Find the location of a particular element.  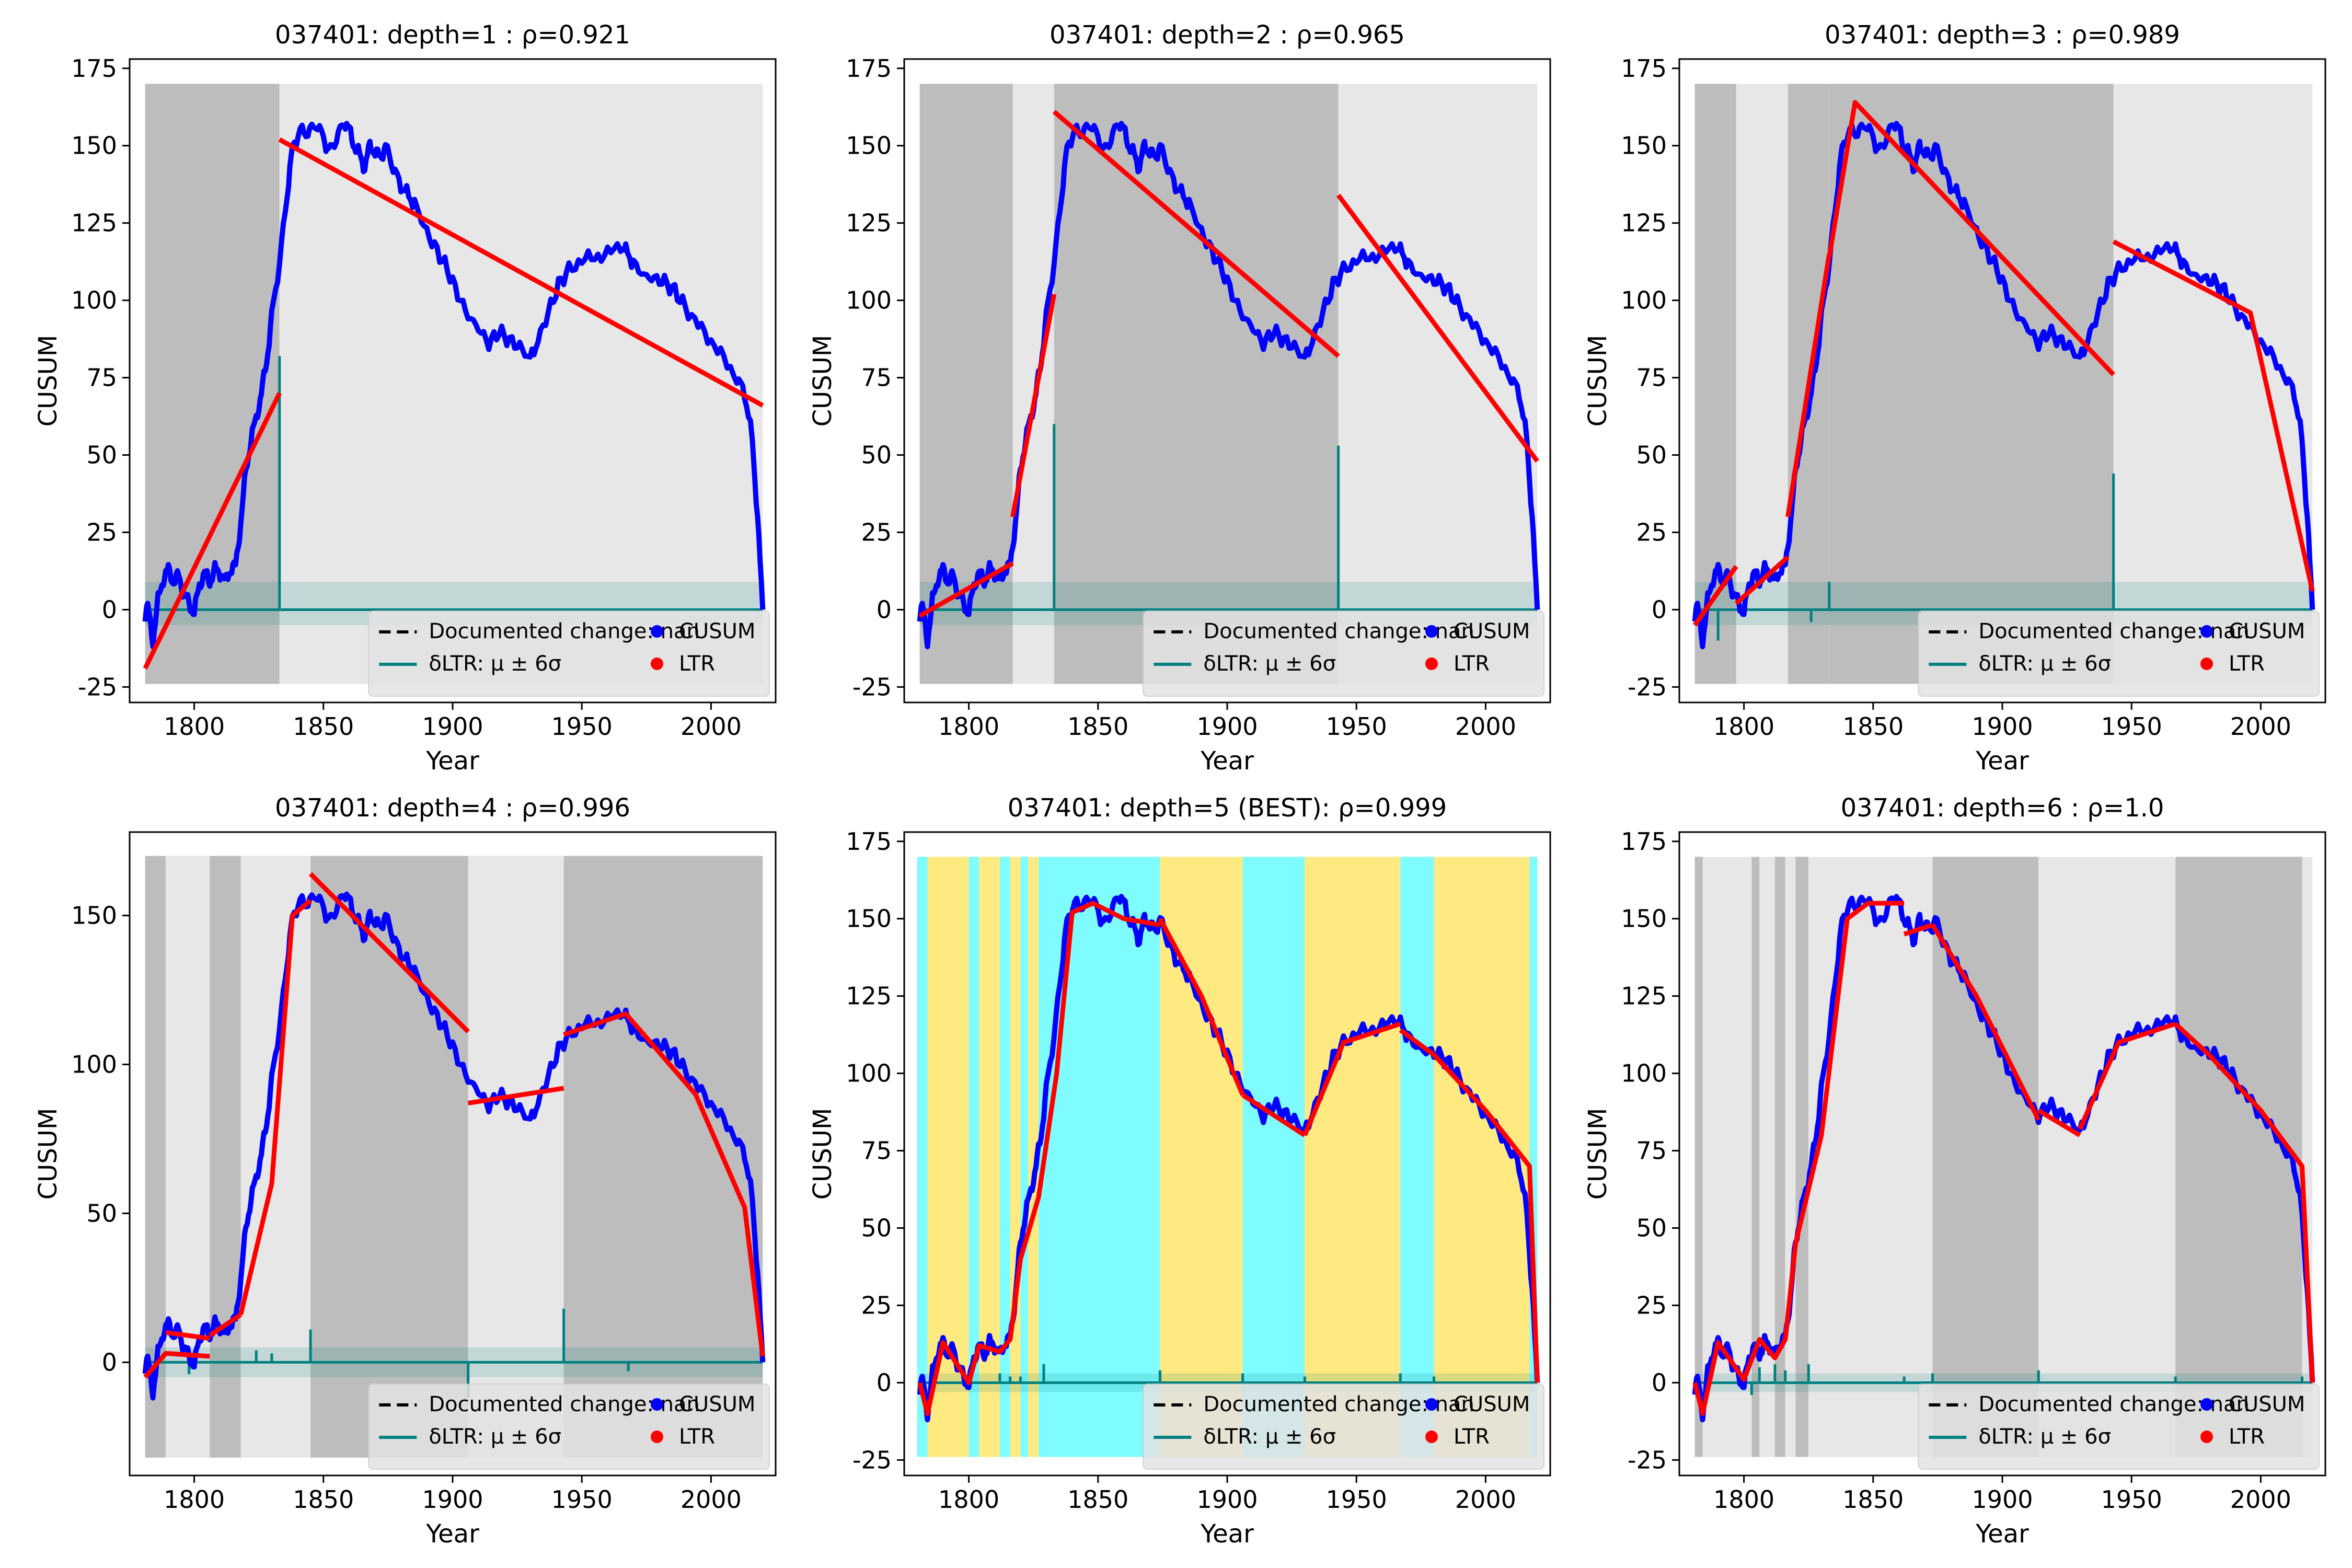

panel-title: 037401: depth=2 : ρ=0.965 is located at coordinates (1227, 35).